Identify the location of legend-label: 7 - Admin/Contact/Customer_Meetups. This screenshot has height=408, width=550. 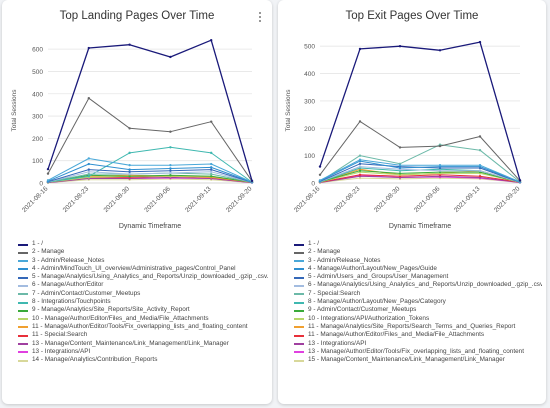
(86, 293).